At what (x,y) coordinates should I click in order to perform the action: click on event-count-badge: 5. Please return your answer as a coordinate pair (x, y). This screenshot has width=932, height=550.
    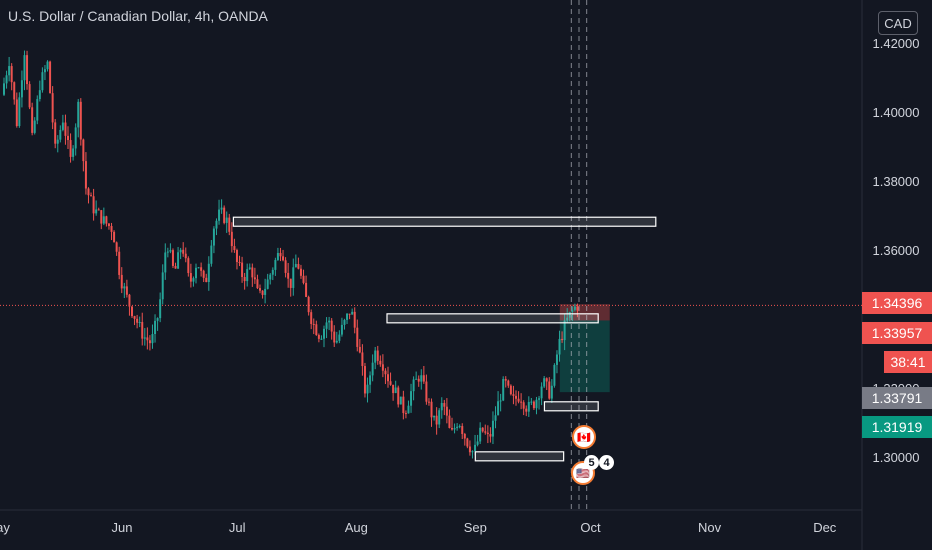
    Looking at the image, I should click on (591, 462).